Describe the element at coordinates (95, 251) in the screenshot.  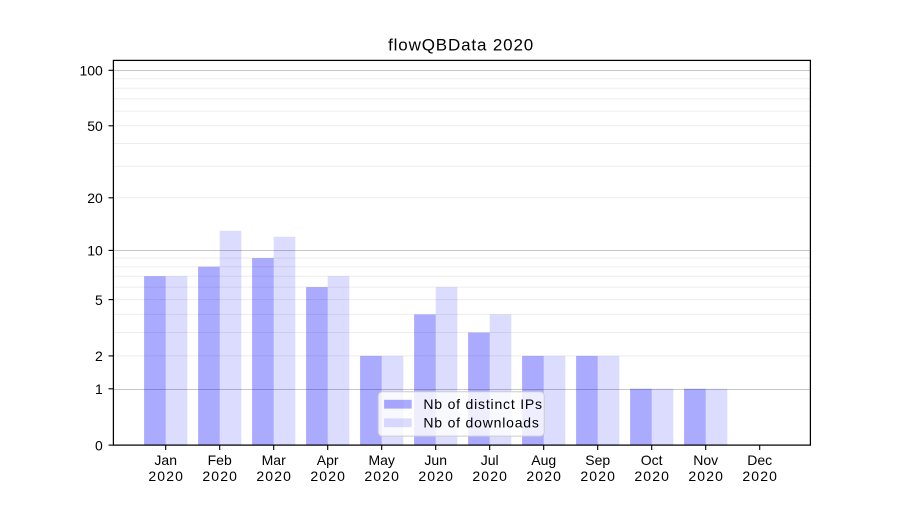
I see `svg-text: 10` at that location.